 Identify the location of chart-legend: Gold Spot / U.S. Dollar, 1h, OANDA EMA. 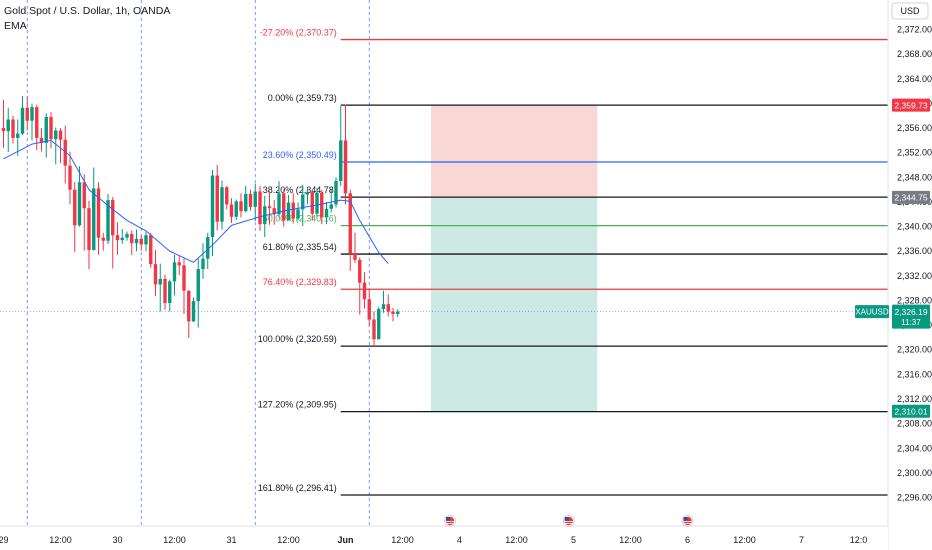
(87, 19).